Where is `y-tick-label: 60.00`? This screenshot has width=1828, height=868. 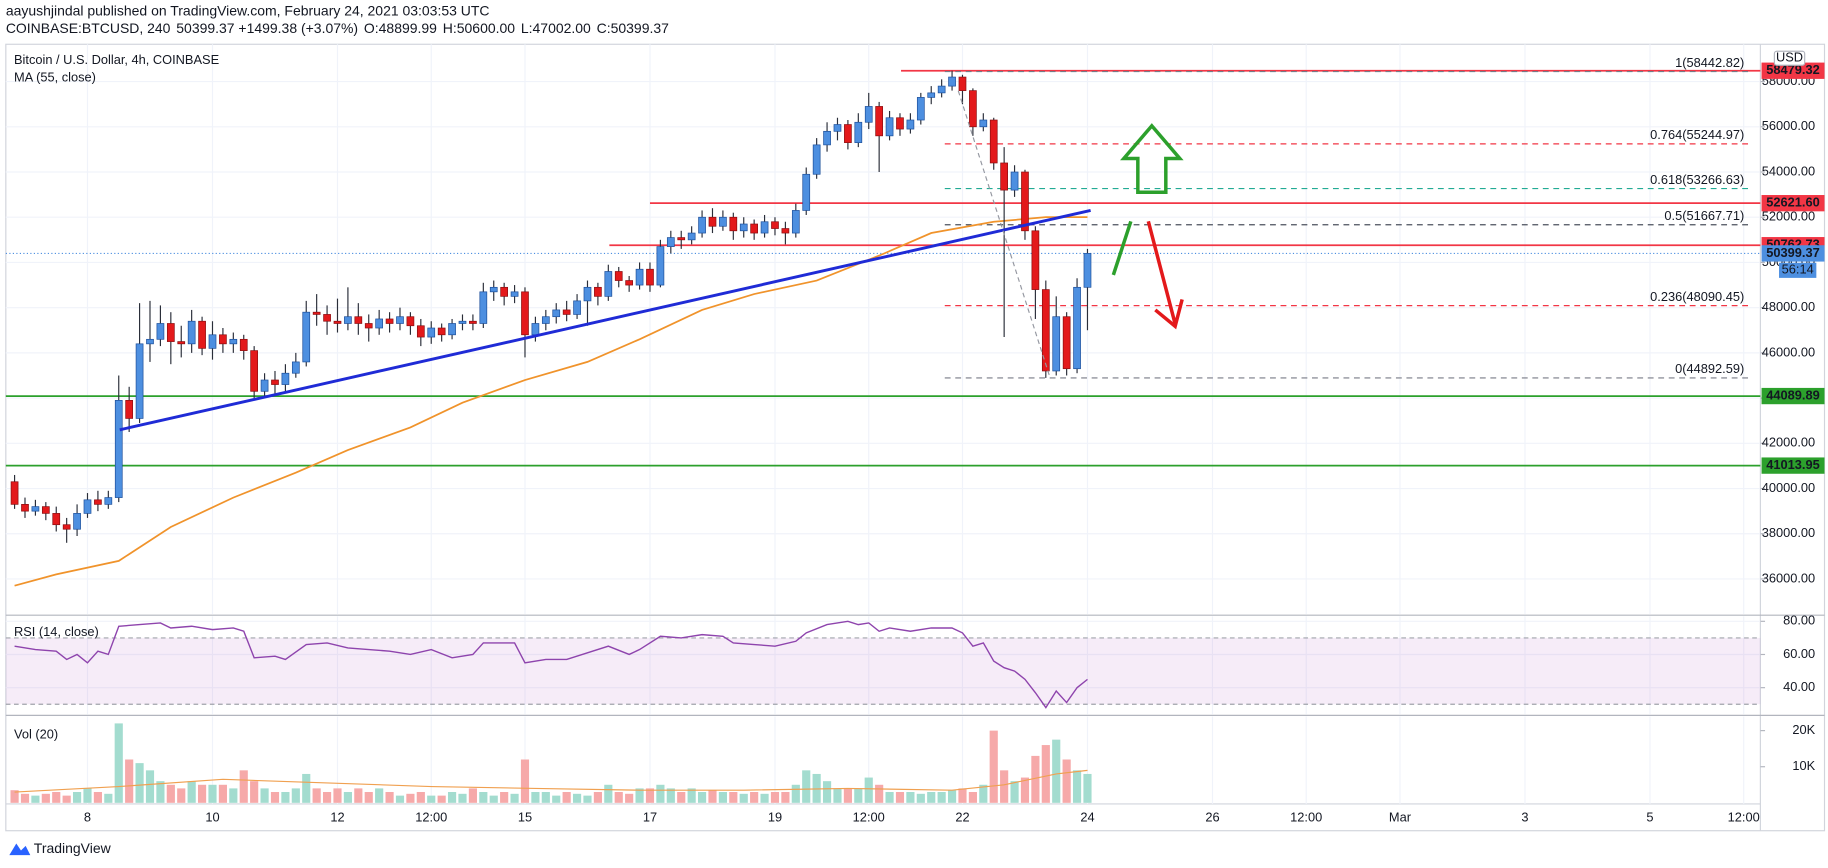
y-tick-label: 60.00 is located at coordinates (1799, 653).